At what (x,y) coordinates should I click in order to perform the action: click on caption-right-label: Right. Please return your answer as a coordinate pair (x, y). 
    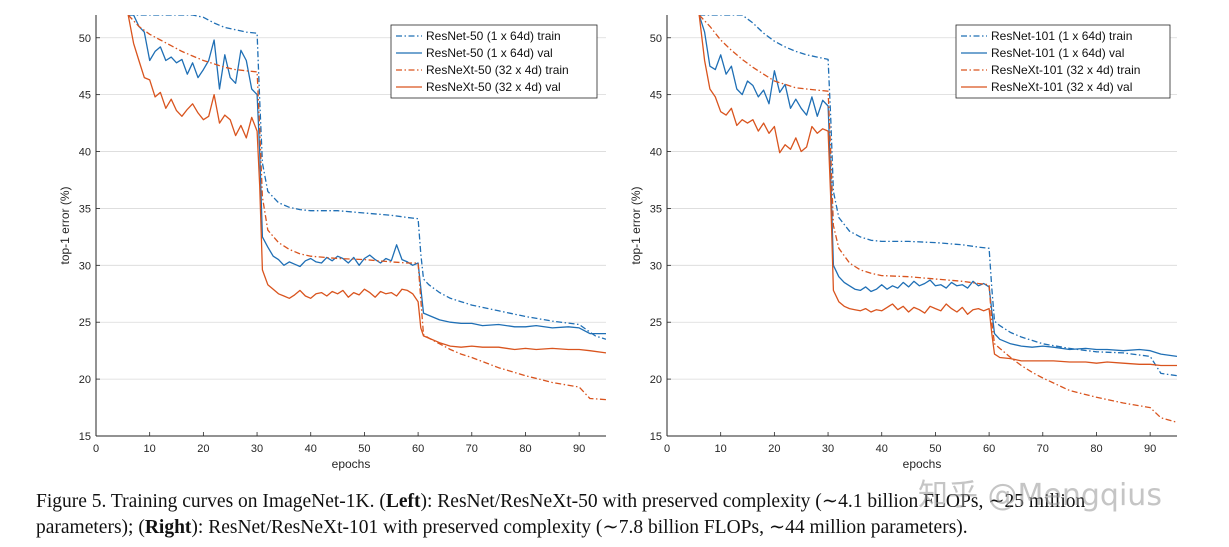
    Looking at the image, I should click on (168, 527).